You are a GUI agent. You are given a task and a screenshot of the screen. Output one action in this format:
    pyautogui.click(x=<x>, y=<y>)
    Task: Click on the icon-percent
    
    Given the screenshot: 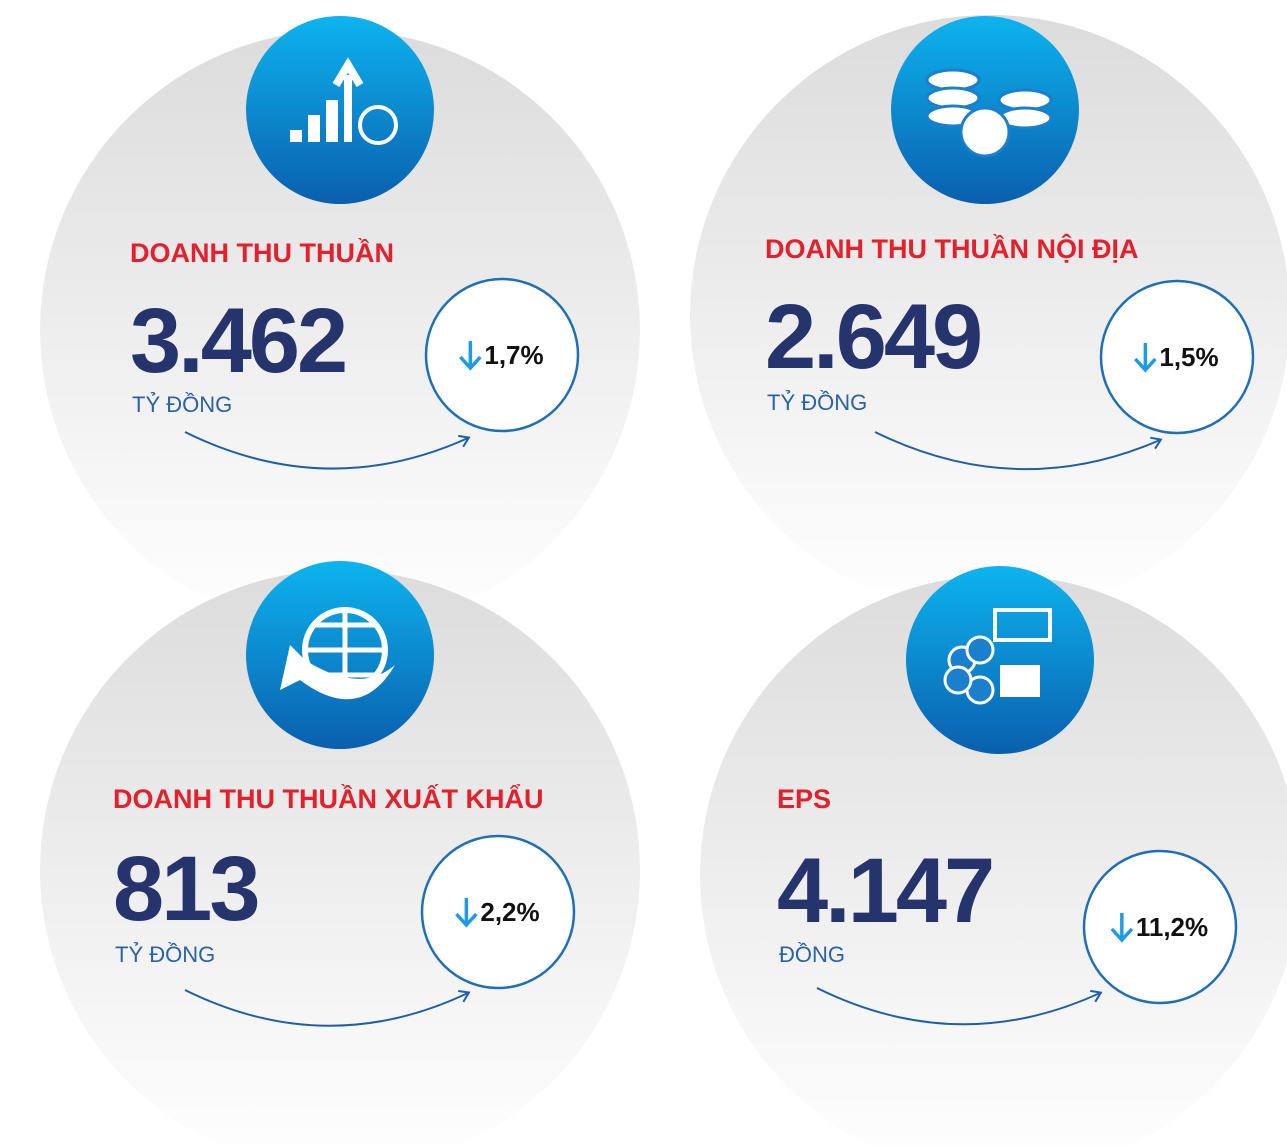 What is the action you would take?
    pyautogui.click(x=985, y=132)
    